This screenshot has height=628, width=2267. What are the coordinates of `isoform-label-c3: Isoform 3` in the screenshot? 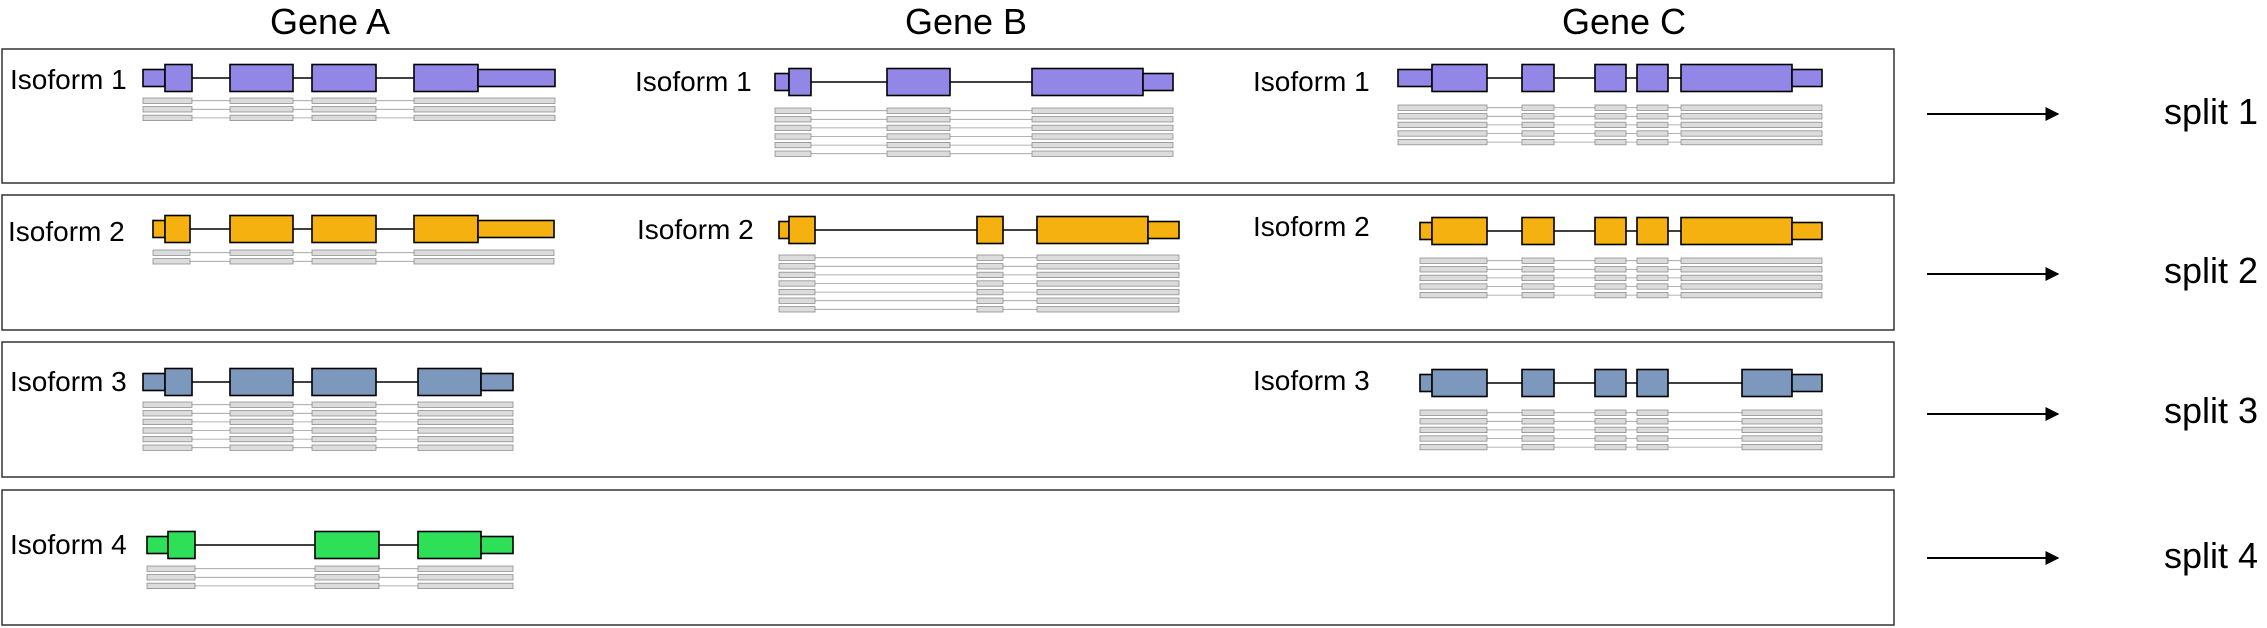 It's located at (1311, 380).